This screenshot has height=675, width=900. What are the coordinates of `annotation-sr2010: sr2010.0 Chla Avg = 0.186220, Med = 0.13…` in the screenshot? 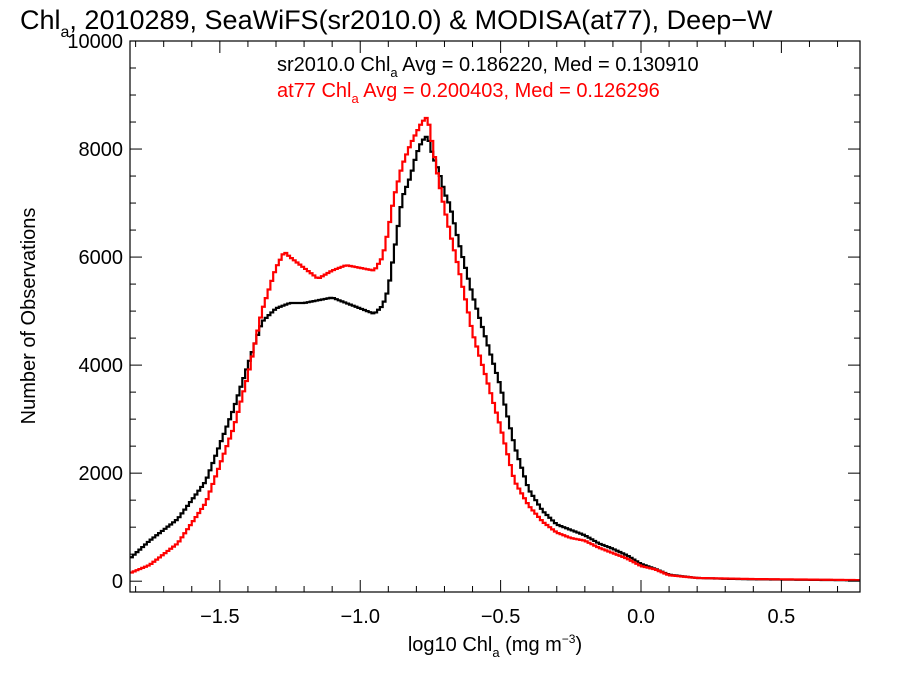 It's located at (488, 67).